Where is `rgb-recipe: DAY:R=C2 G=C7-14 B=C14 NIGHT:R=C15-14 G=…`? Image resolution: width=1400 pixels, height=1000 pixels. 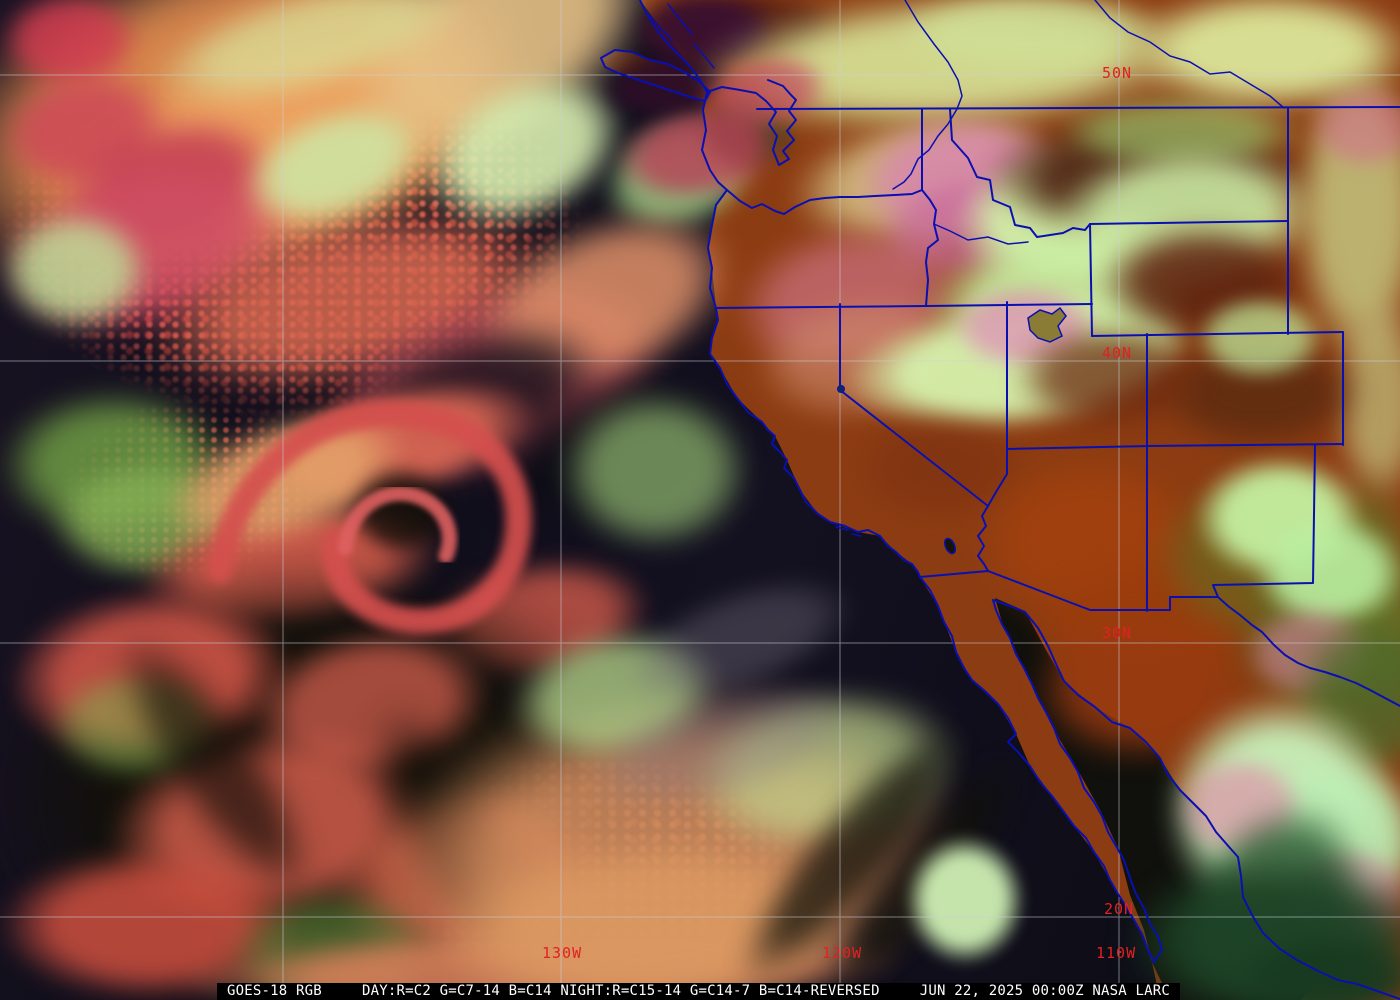 rgb-recipe: DAY:R=C2 G=C7-14 B=C14 NIGHT:R=C15-14 G=… is located at coordinates (620, 991).